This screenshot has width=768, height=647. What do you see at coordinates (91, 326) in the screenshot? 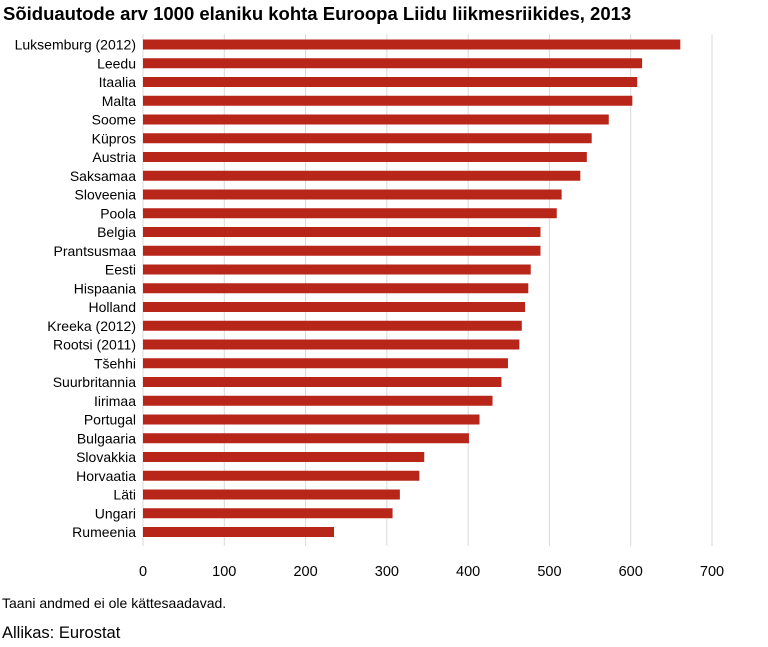
I see `category-label: Kreeka (2012)` at bounding box center [91, 326].